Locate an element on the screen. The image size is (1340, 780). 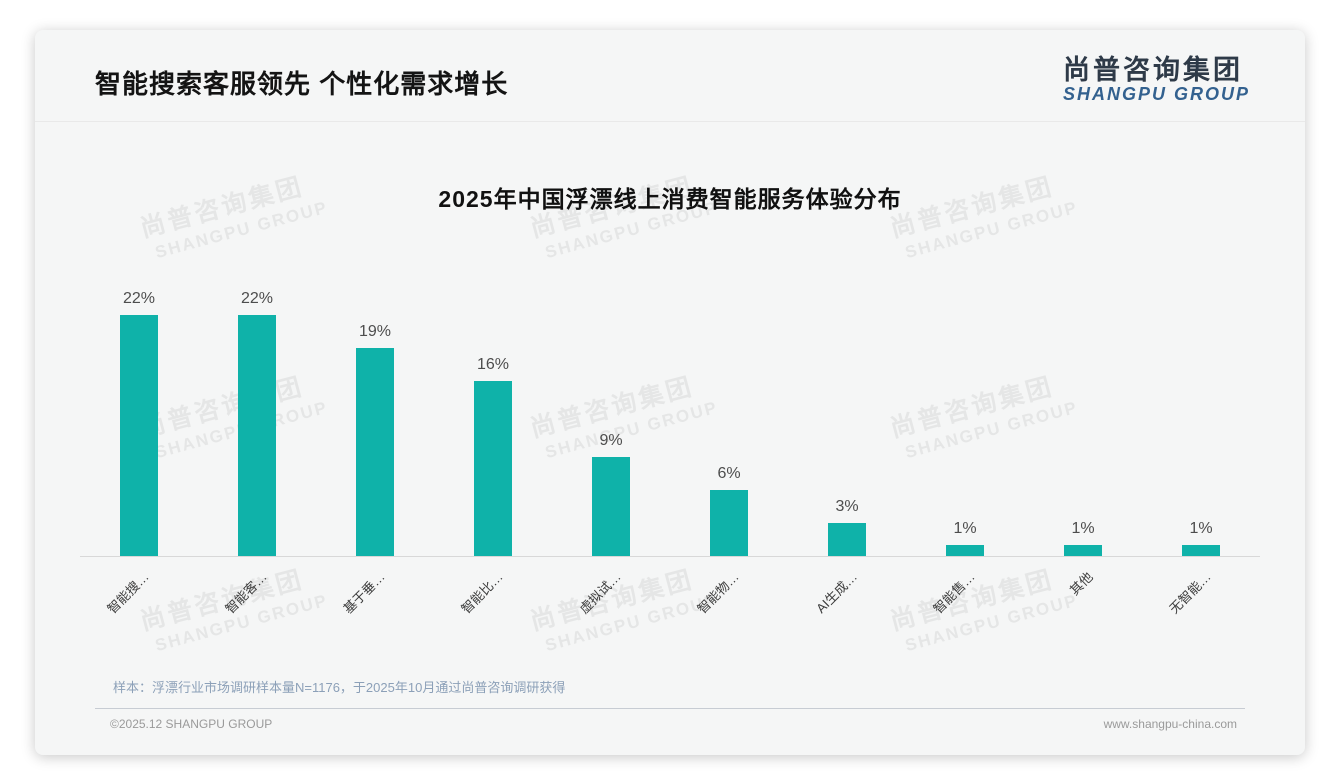
bar-slot: 9% is located at coordinates (611, 494).